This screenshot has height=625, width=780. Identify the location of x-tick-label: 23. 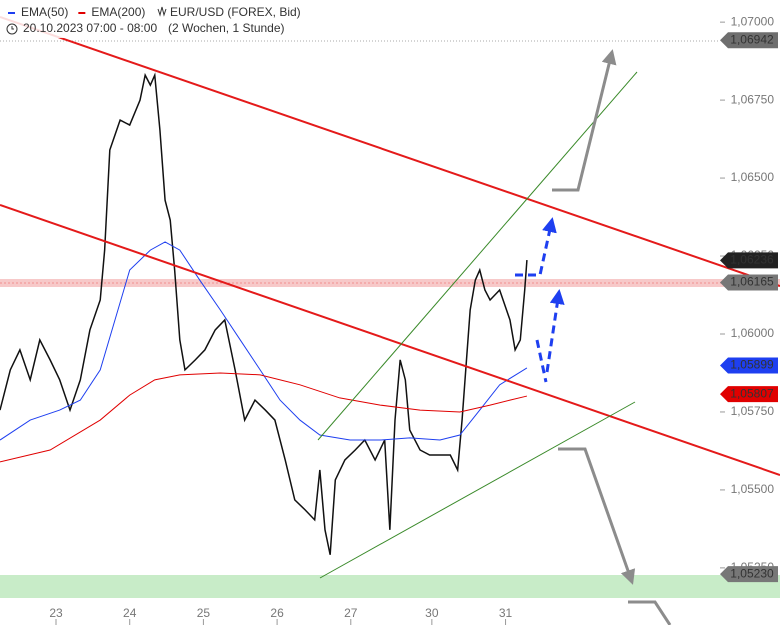
(56, 613).